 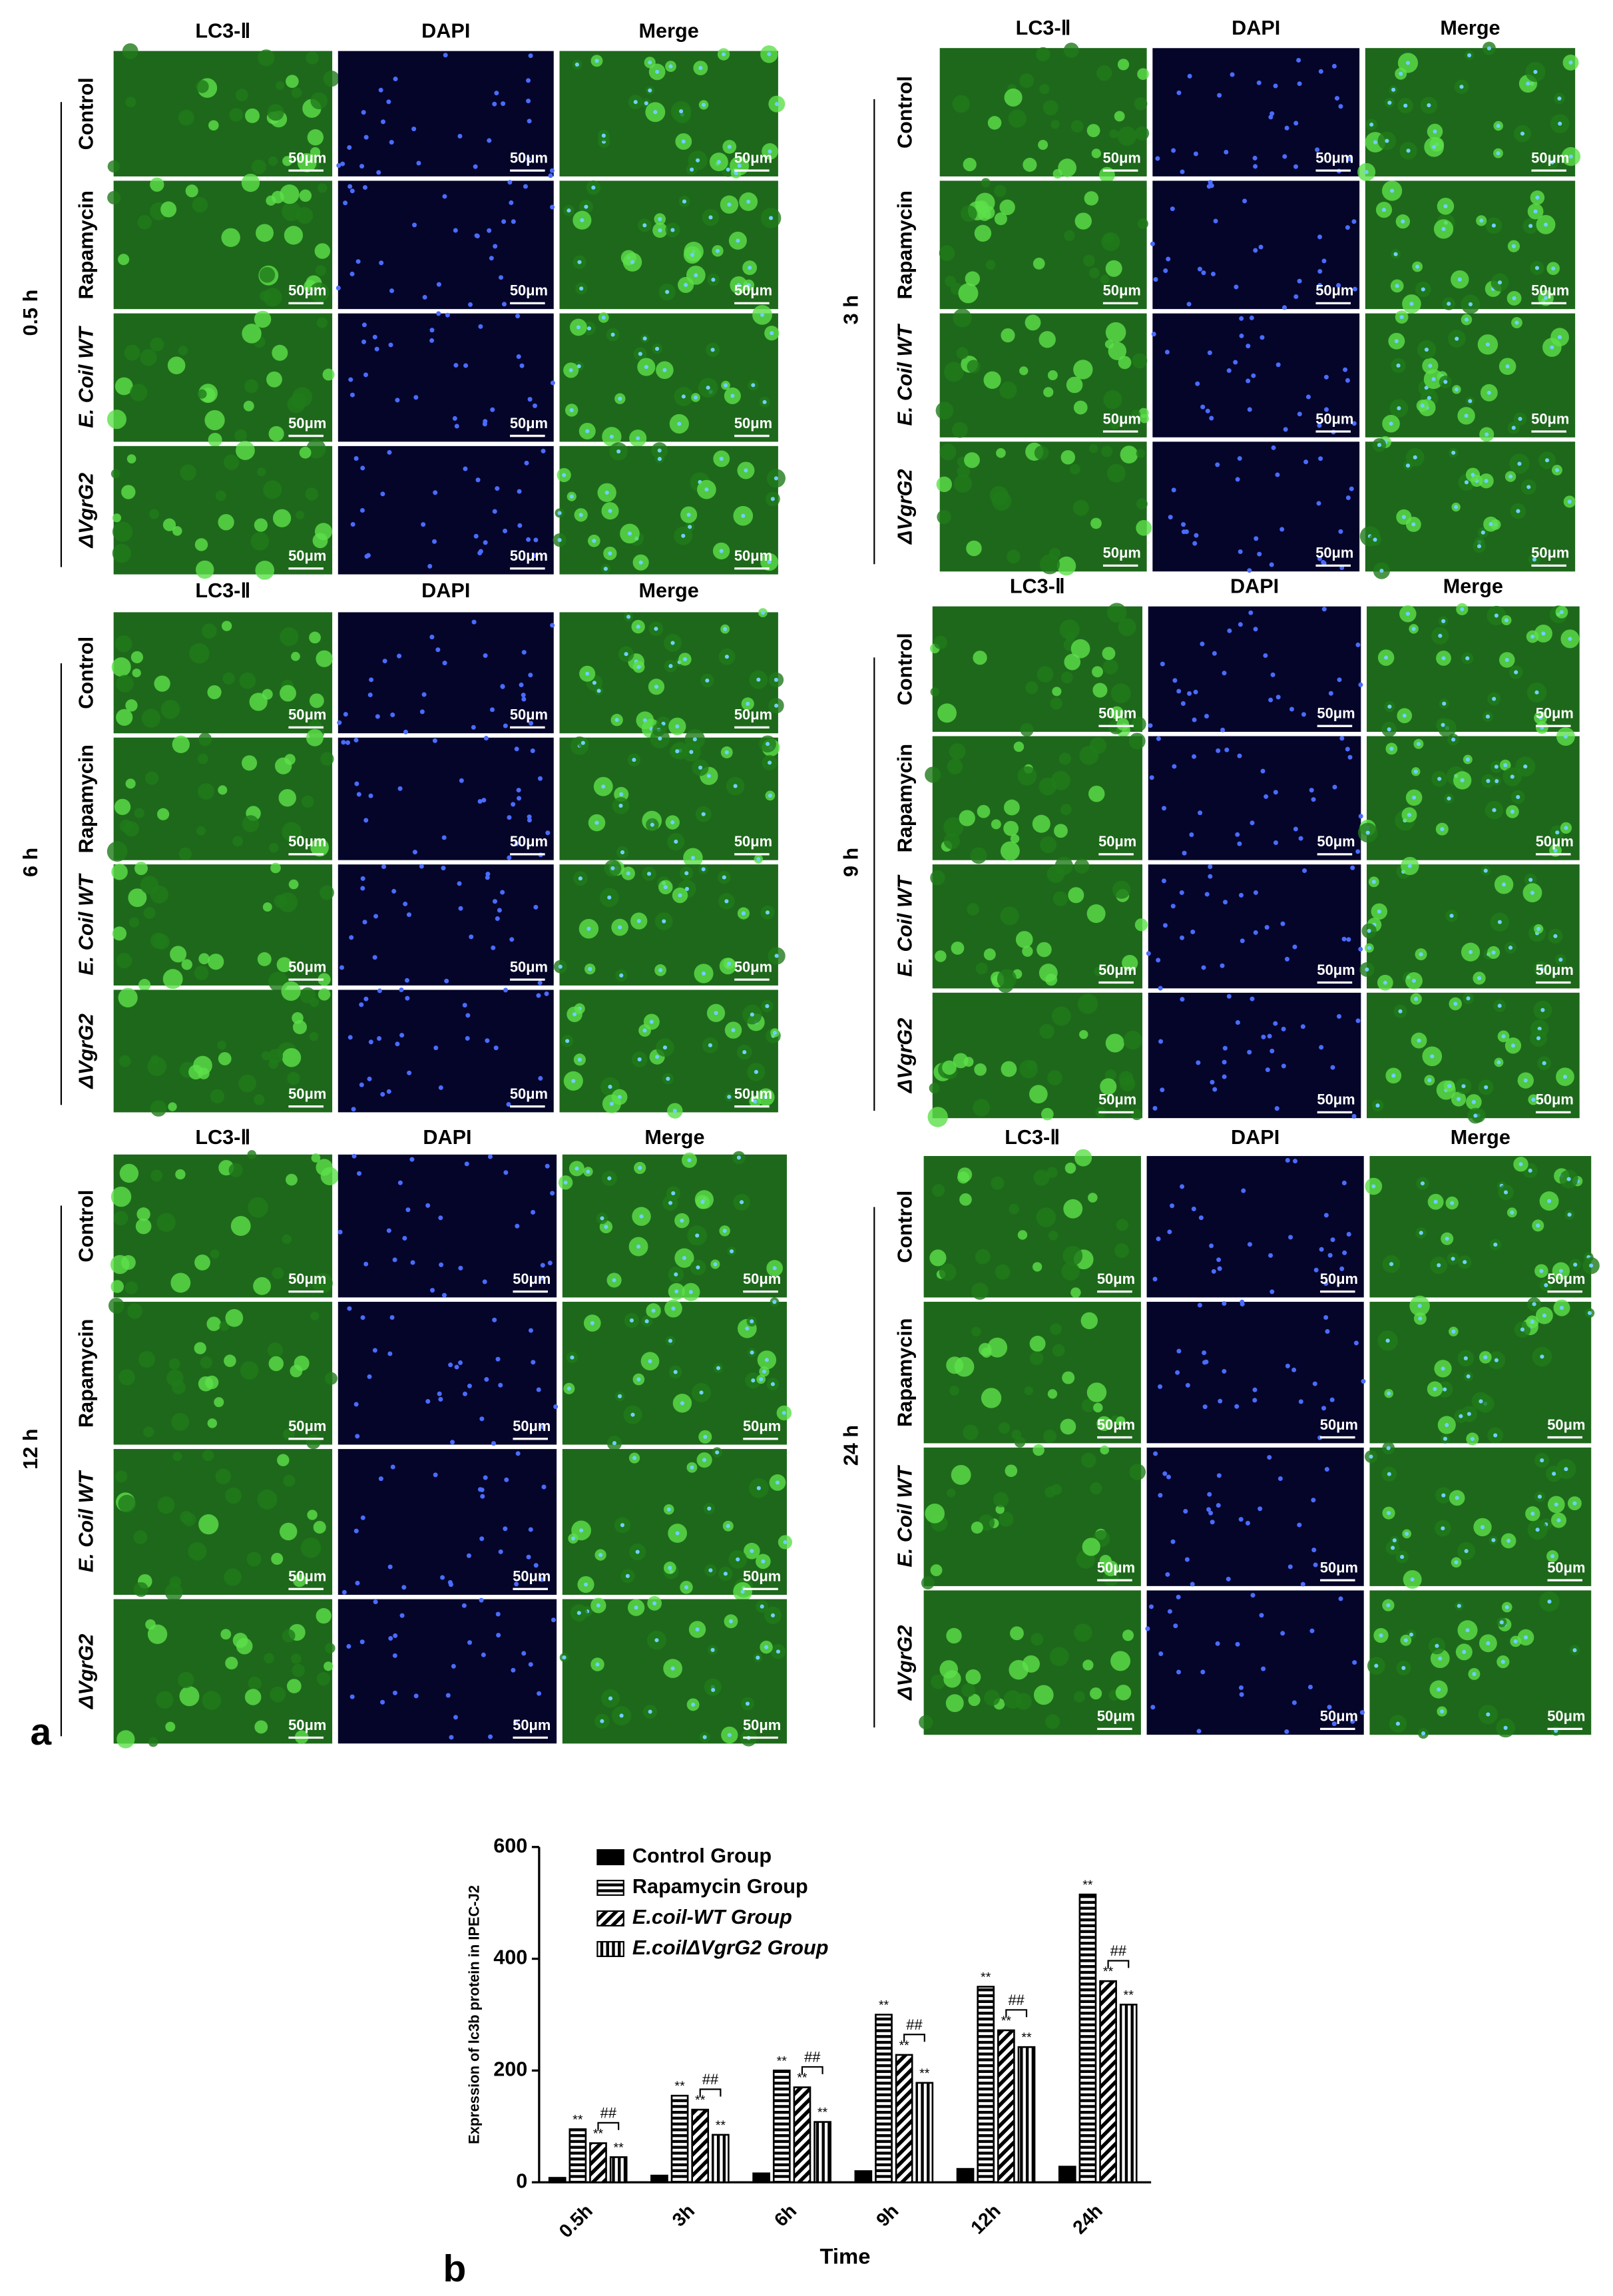 I want to click on legend-swatch, so click(x=610, y=1949).